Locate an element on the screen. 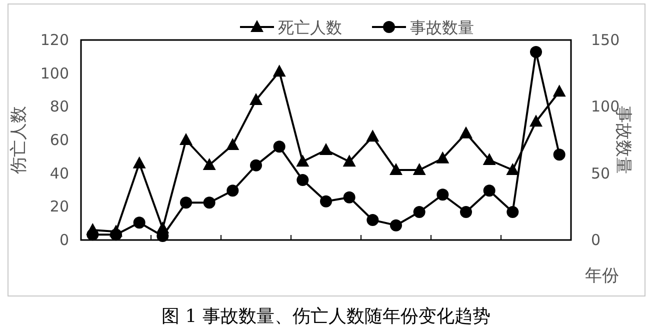 Image resolution: width=652 pixels, height=333 pixels. y-tick-label: 60 is located at coordinates (59, 140).